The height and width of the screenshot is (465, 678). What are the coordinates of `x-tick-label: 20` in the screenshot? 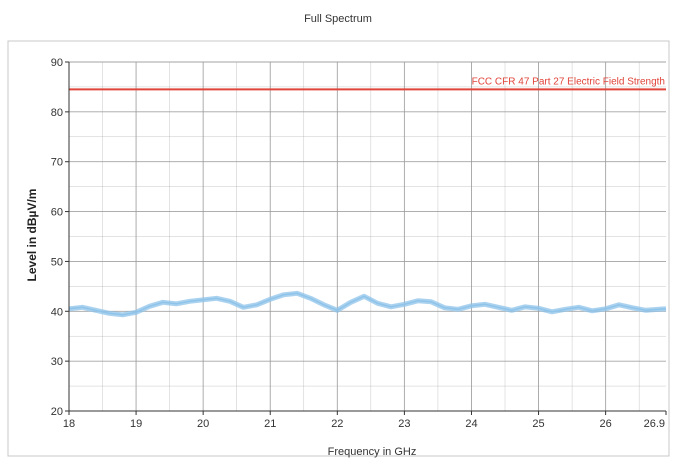 It's located at (203, 424).